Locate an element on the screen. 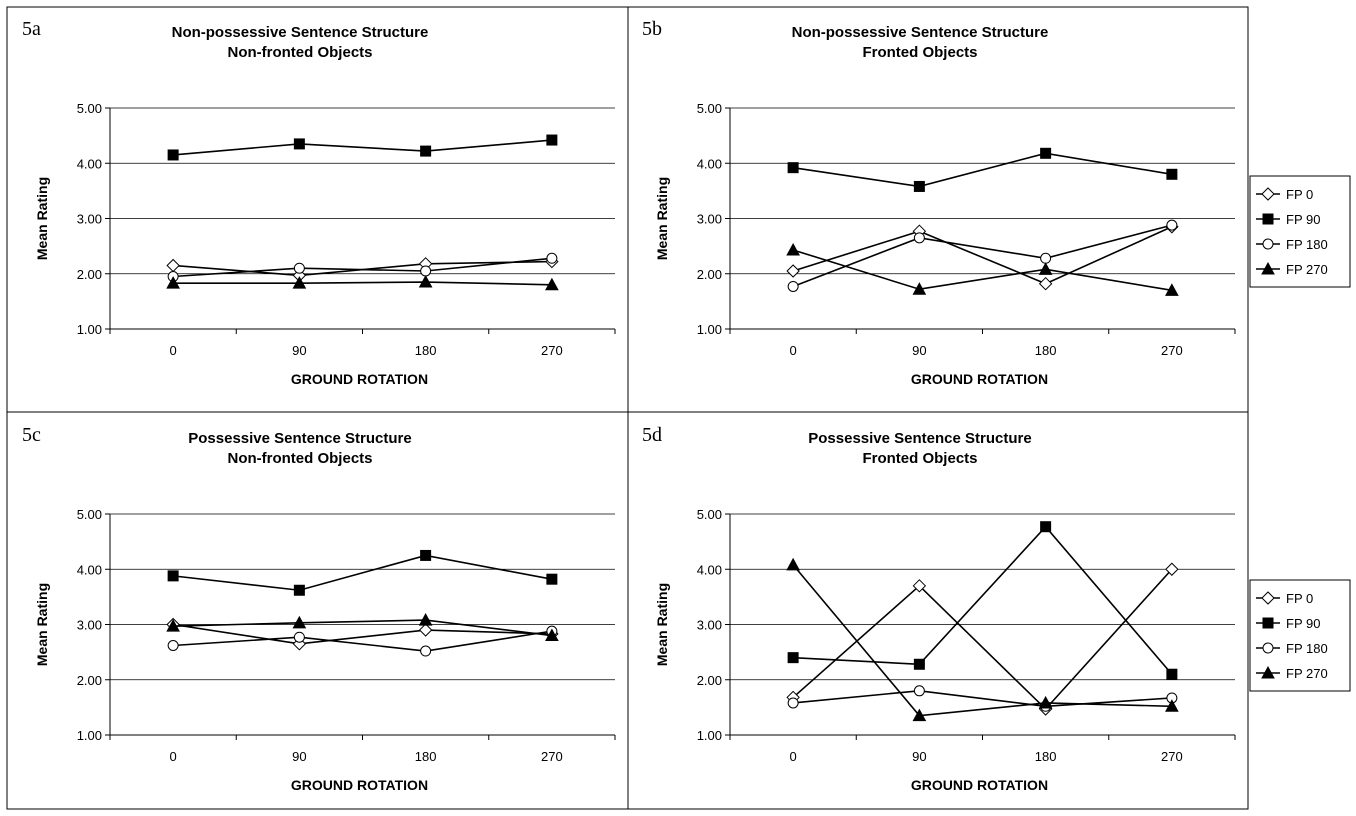 The width and height of the screenshot is (1356, 816). x-tick-label: 90 is located at coordinates (299, 756).